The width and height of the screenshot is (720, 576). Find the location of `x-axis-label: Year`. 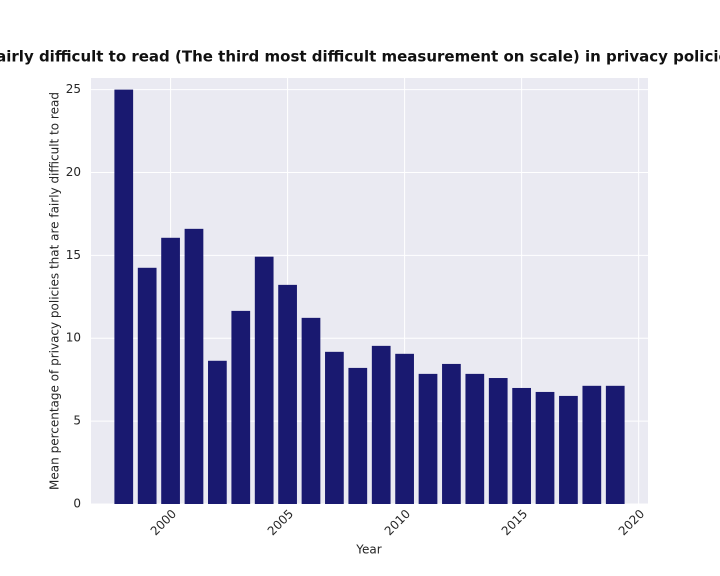

x-axis-label: Year is located at coordinates (368, 550).